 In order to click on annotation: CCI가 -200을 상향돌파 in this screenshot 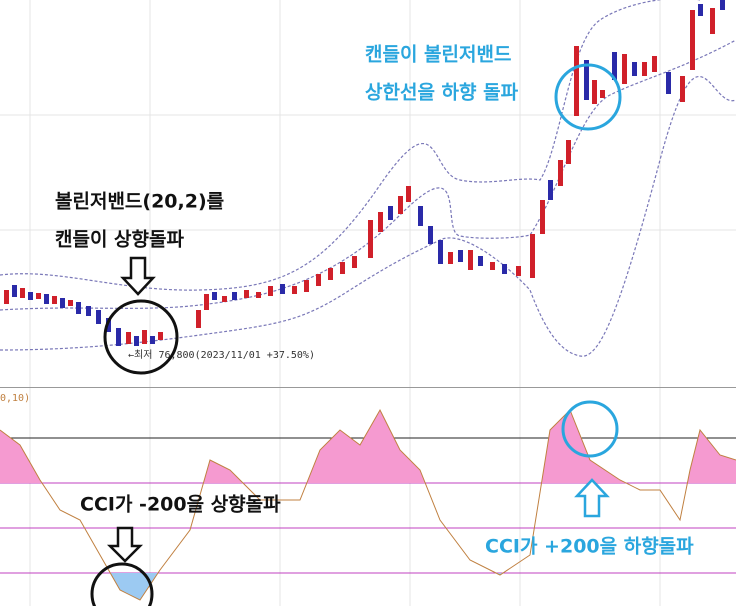, I will do `click(180, 505)`.